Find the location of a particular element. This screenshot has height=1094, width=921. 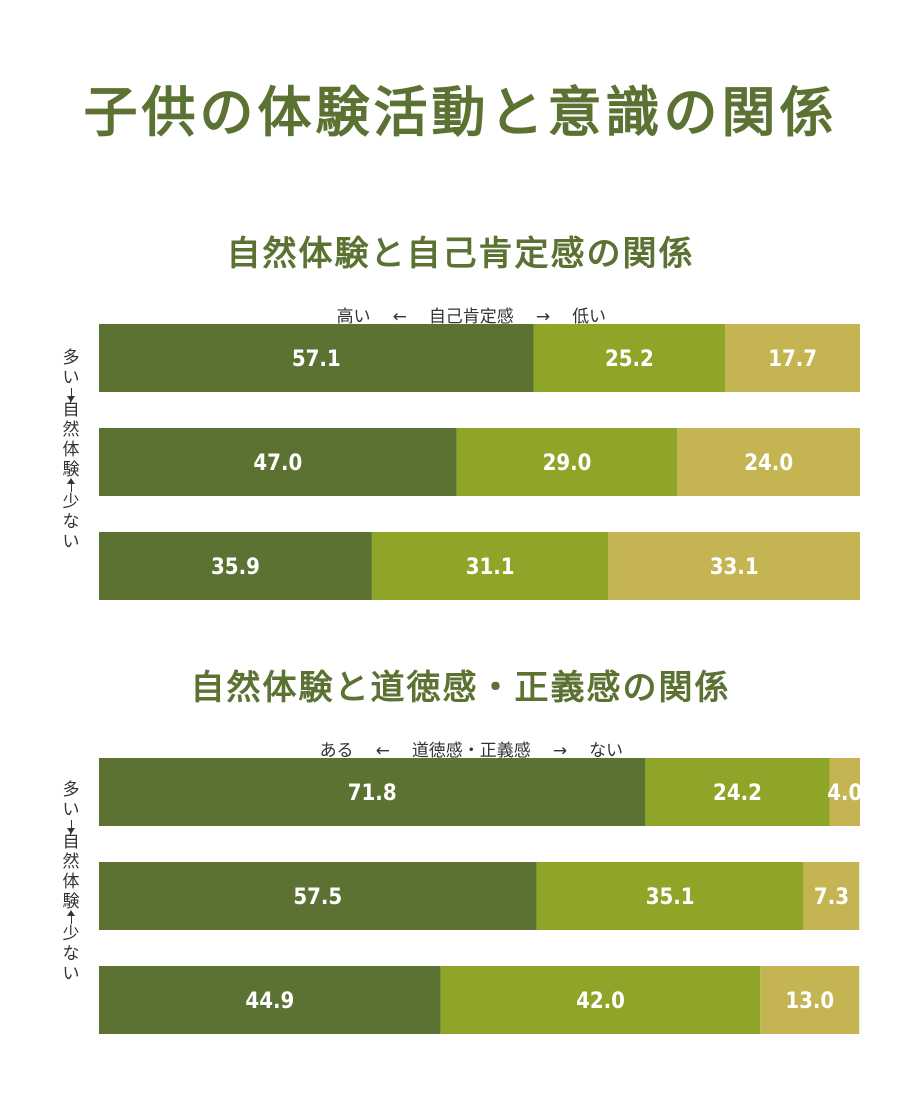

scale-legend: 高い ← 自己肯定感 → 低い is located at coordinates (460, 314).